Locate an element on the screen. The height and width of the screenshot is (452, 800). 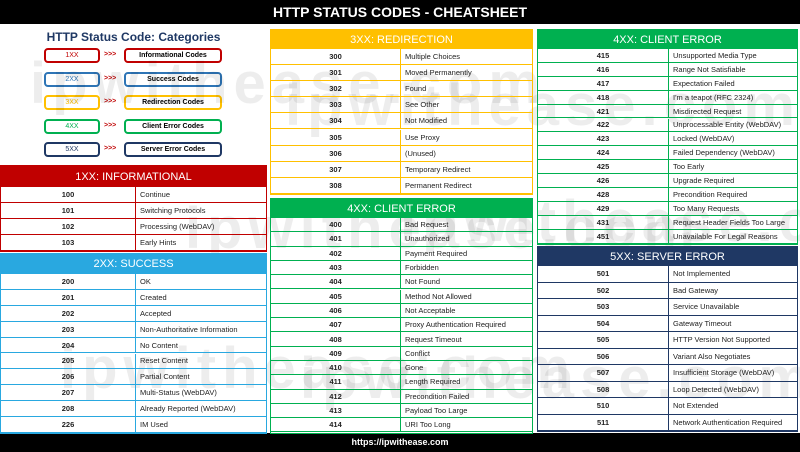
status-code: 451 is located at coordinates (603, 236).